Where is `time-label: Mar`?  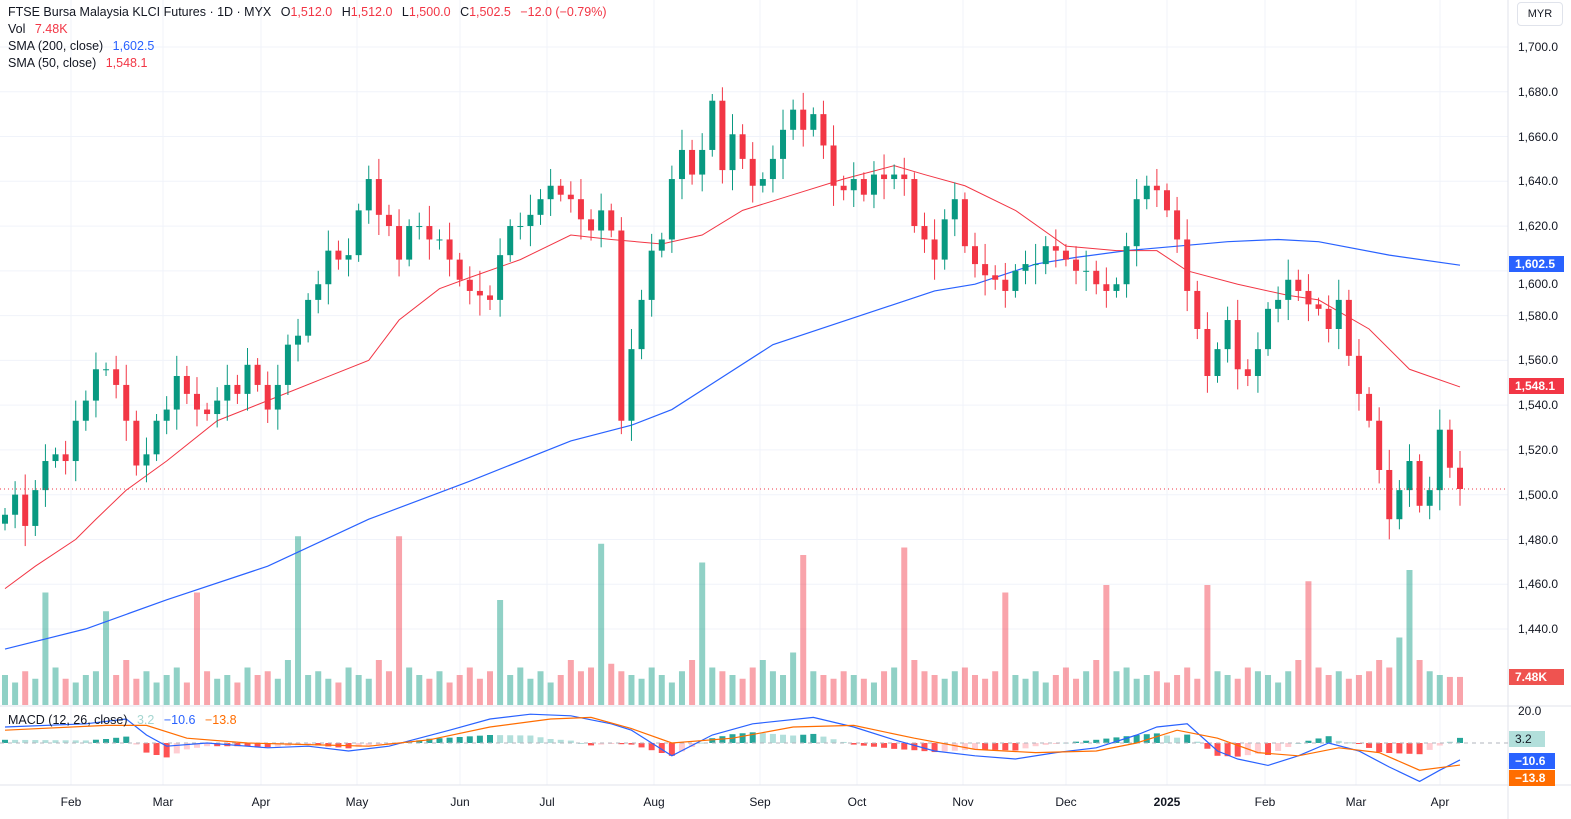 time-label: Mar is located at coordinates (1356, 802).